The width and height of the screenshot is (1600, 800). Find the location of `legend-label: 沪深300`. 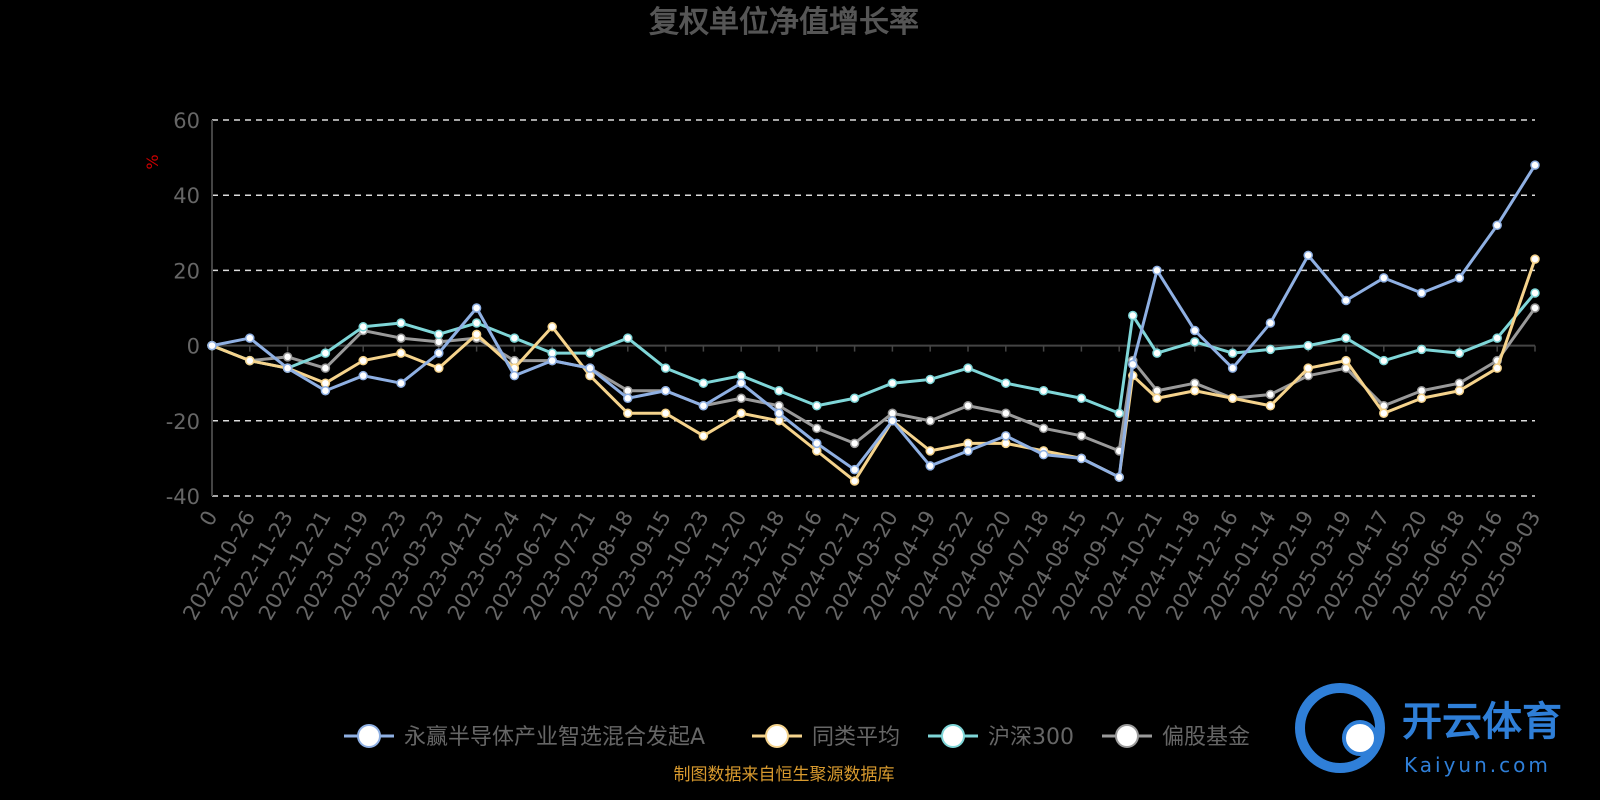

legend-label: 沪深300 is located at coordinates (1031, 737).